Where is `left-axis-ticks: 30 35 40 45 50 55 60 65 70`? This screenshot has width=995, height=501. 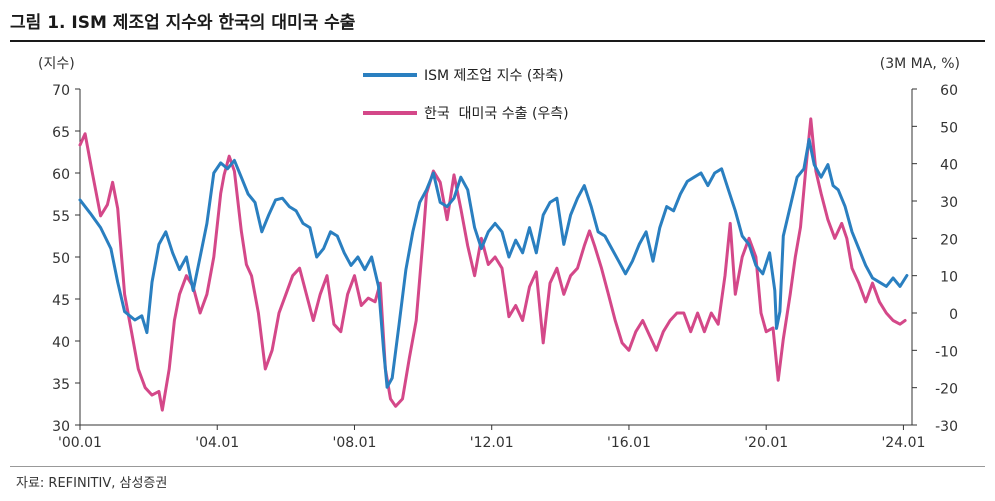
left-axis-ticks: 30 35 40 45 50 55 60 65 70 is located at coordinates (66, 259).